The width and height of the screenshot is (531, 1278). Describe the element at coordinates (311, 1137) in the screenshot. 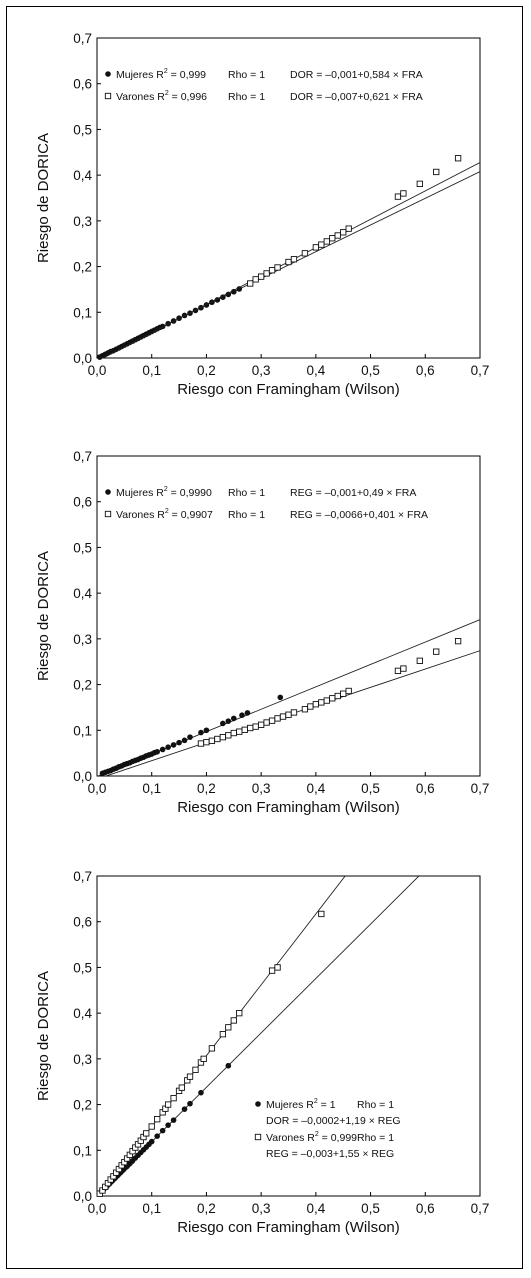

I see `legend-entry: Varones R2 = 0,999` at that location.